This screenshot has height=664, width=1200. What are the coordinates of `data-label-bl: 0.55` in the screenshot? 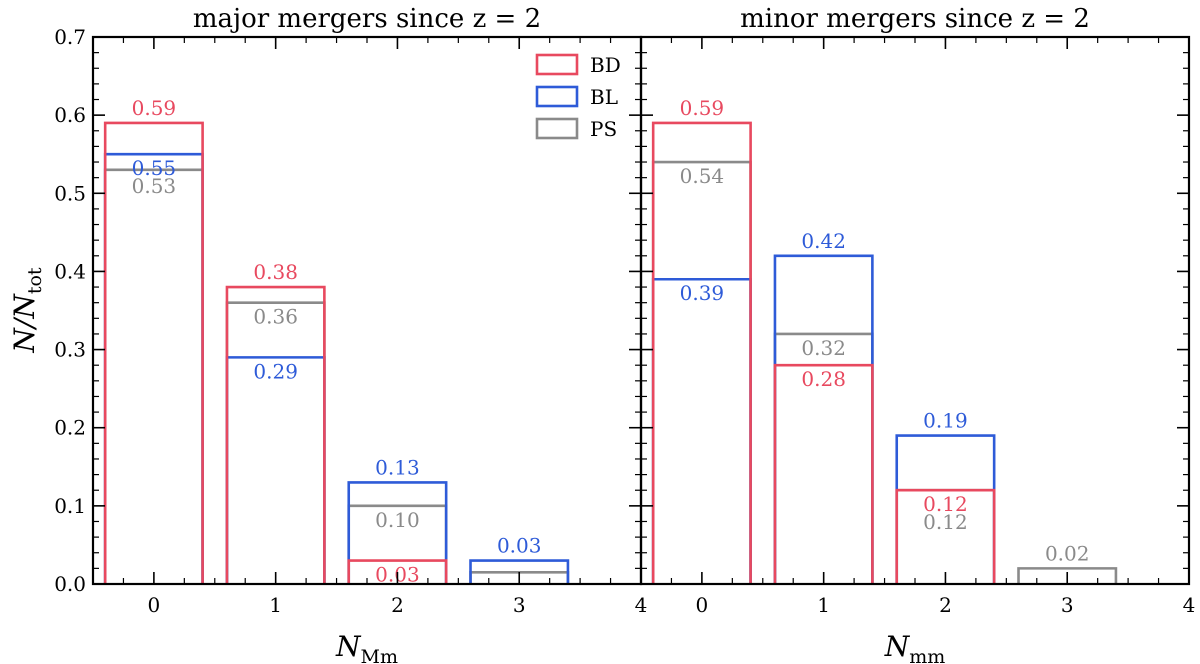 It's located at (154, 168).